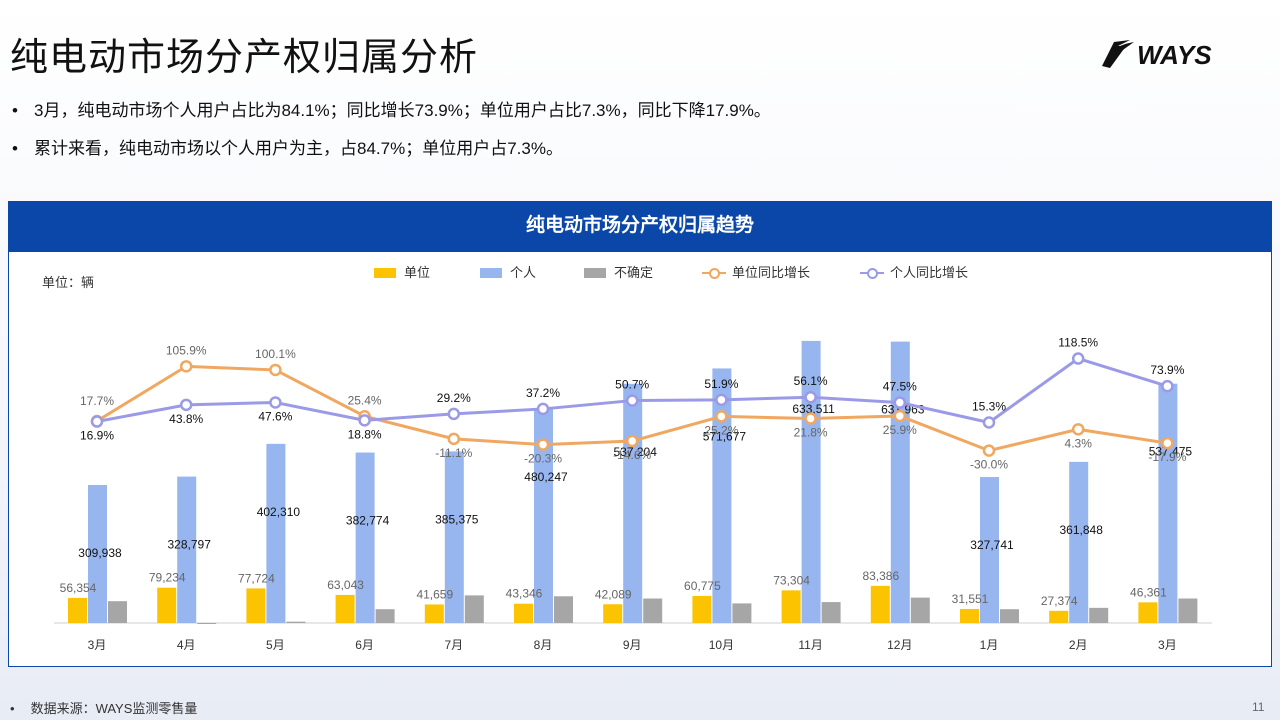 This screenshot has height=720, width=1280. I want to click on data-label-unit-yoy: 17.7%, so click(97, 401).